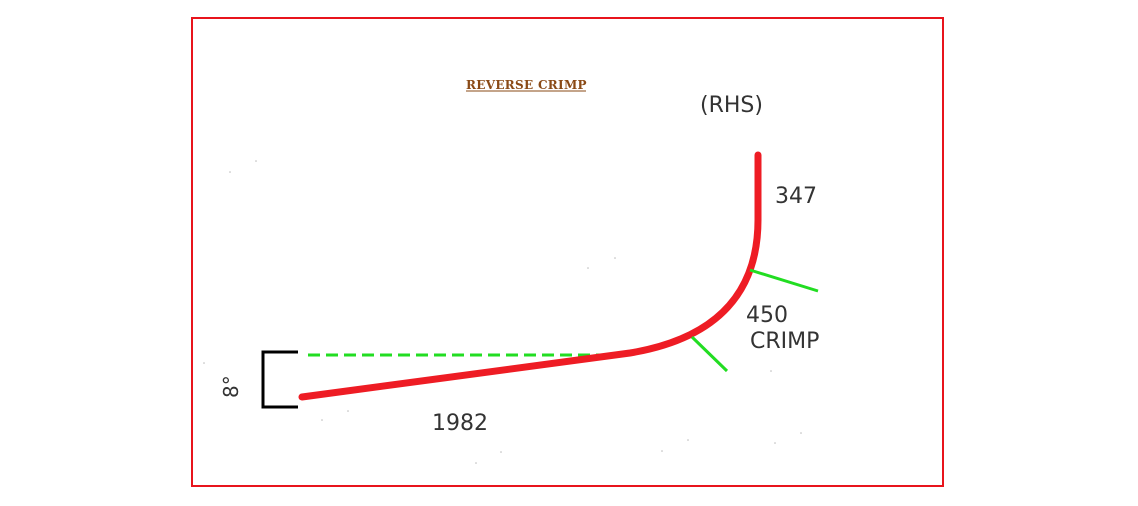 This screenshot has height=506, width=1138. I want to click on crimp-label: CRIMP, so click(784, 341).